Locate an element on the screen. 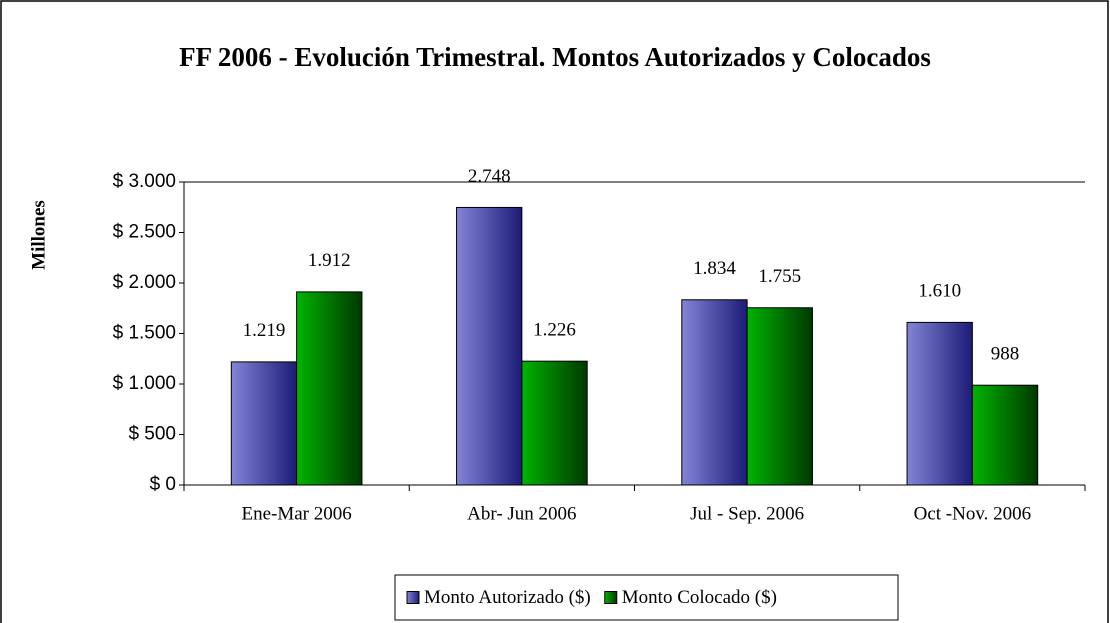  data-label: 988 is located at coordinates (1005, 354).